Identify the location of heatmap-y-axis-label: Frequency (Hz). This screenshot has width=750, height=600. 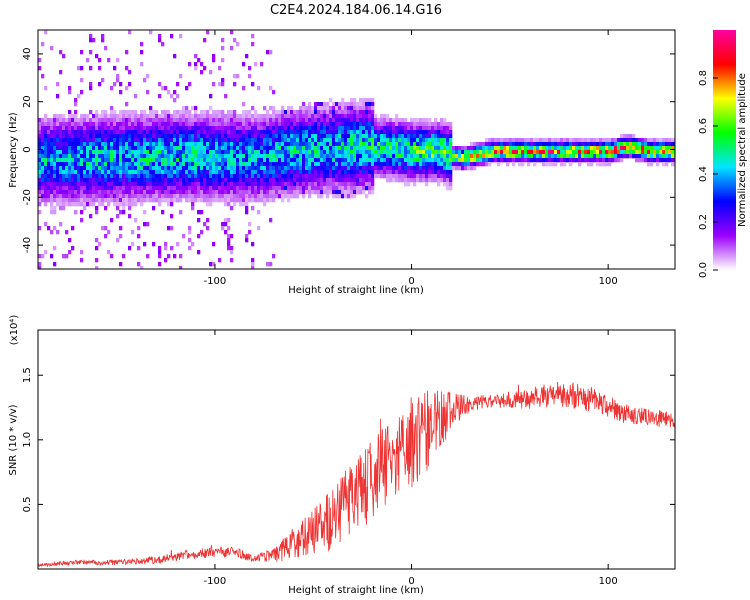
(13, 150).